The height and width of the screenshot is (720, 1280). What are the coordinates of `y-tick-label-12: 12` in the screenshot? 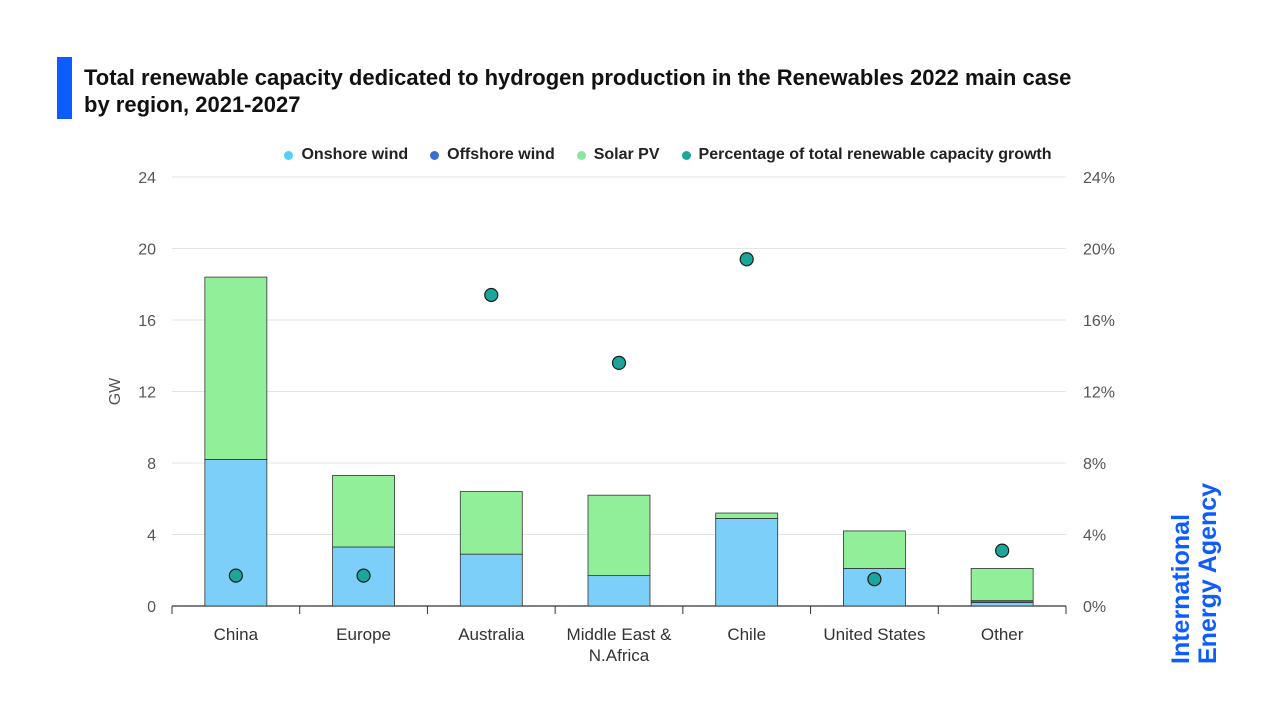 It's located at (147, 393).